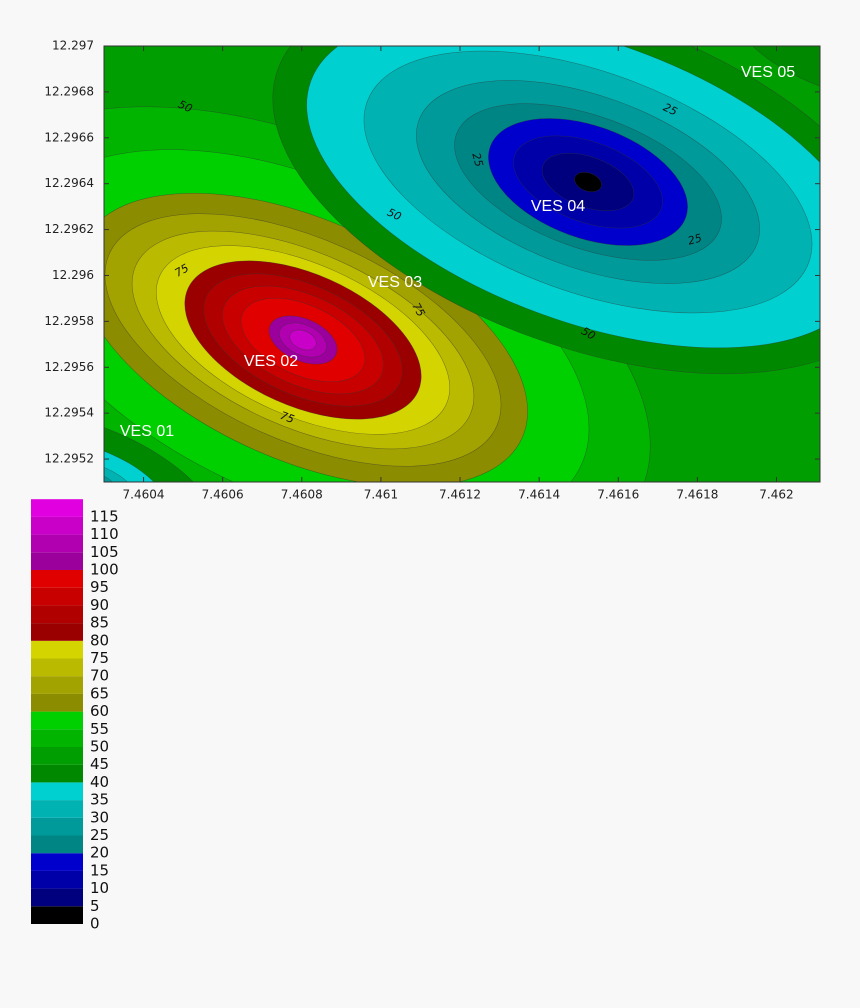  Describe the element at coordinates (99, 623) in the screenshot. I see `legend-label: 85` at that location.